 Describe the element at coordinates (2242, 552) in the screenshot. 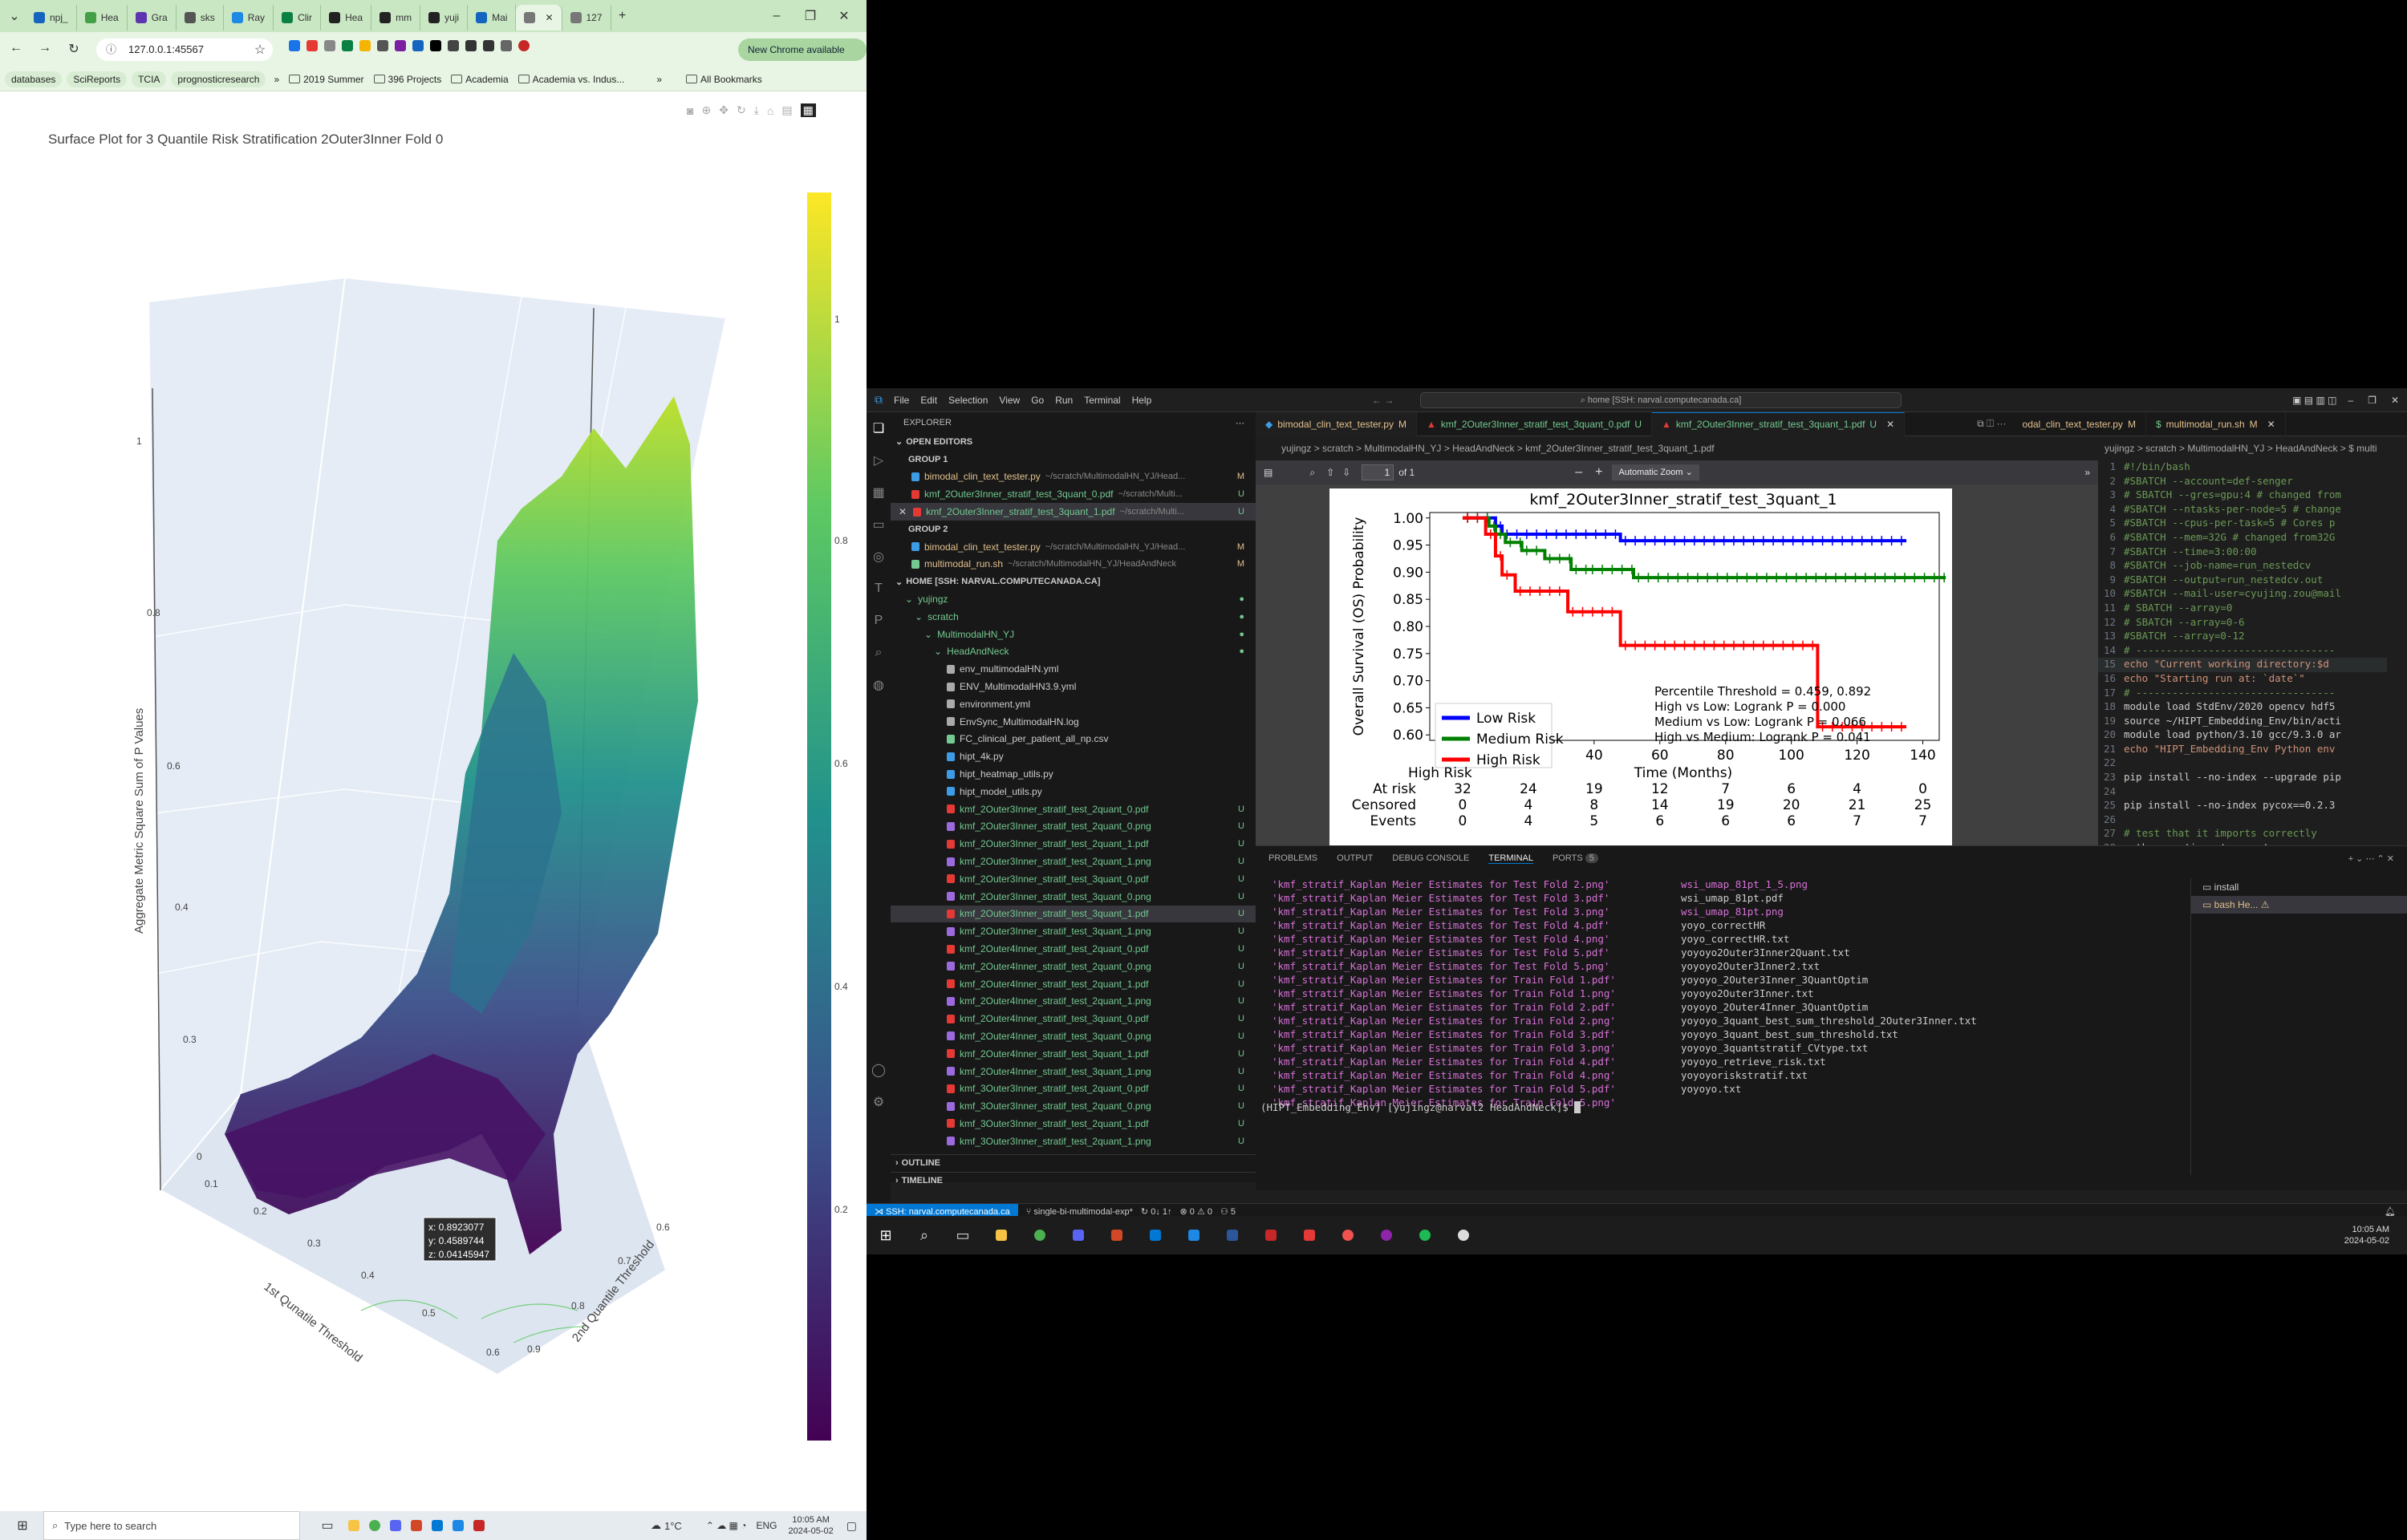

I see `code-line: 7 #SBATCH --time=3:00:00` at that location.